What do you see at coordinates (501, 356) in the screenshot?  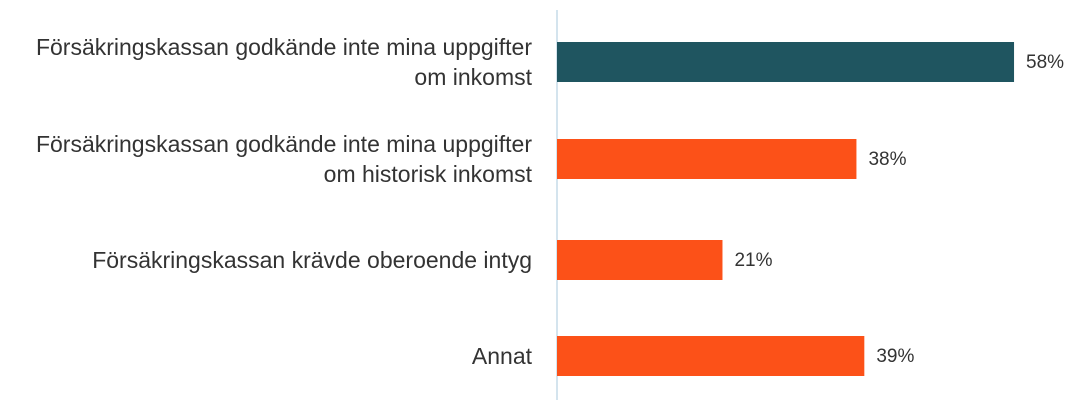 I see `category-label: Annat` at bounding box center [501, 356].